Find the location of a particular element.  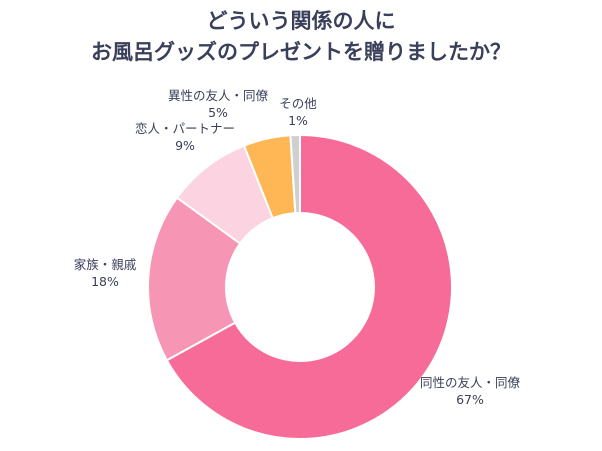

slice-label: その他 is located at coordinates (298, 103).